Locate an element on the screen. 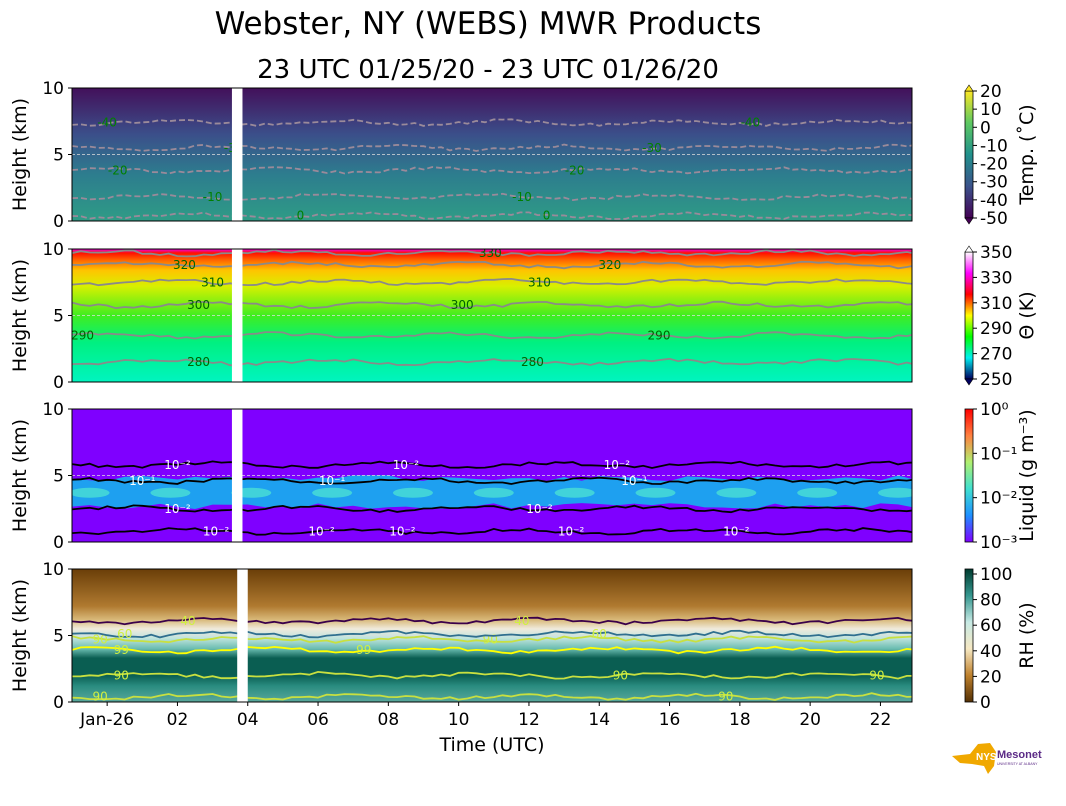 The height and width of the screenshot is (806, 1066). colorbar-tick-label: 20 is located at coordinates (991, 677).